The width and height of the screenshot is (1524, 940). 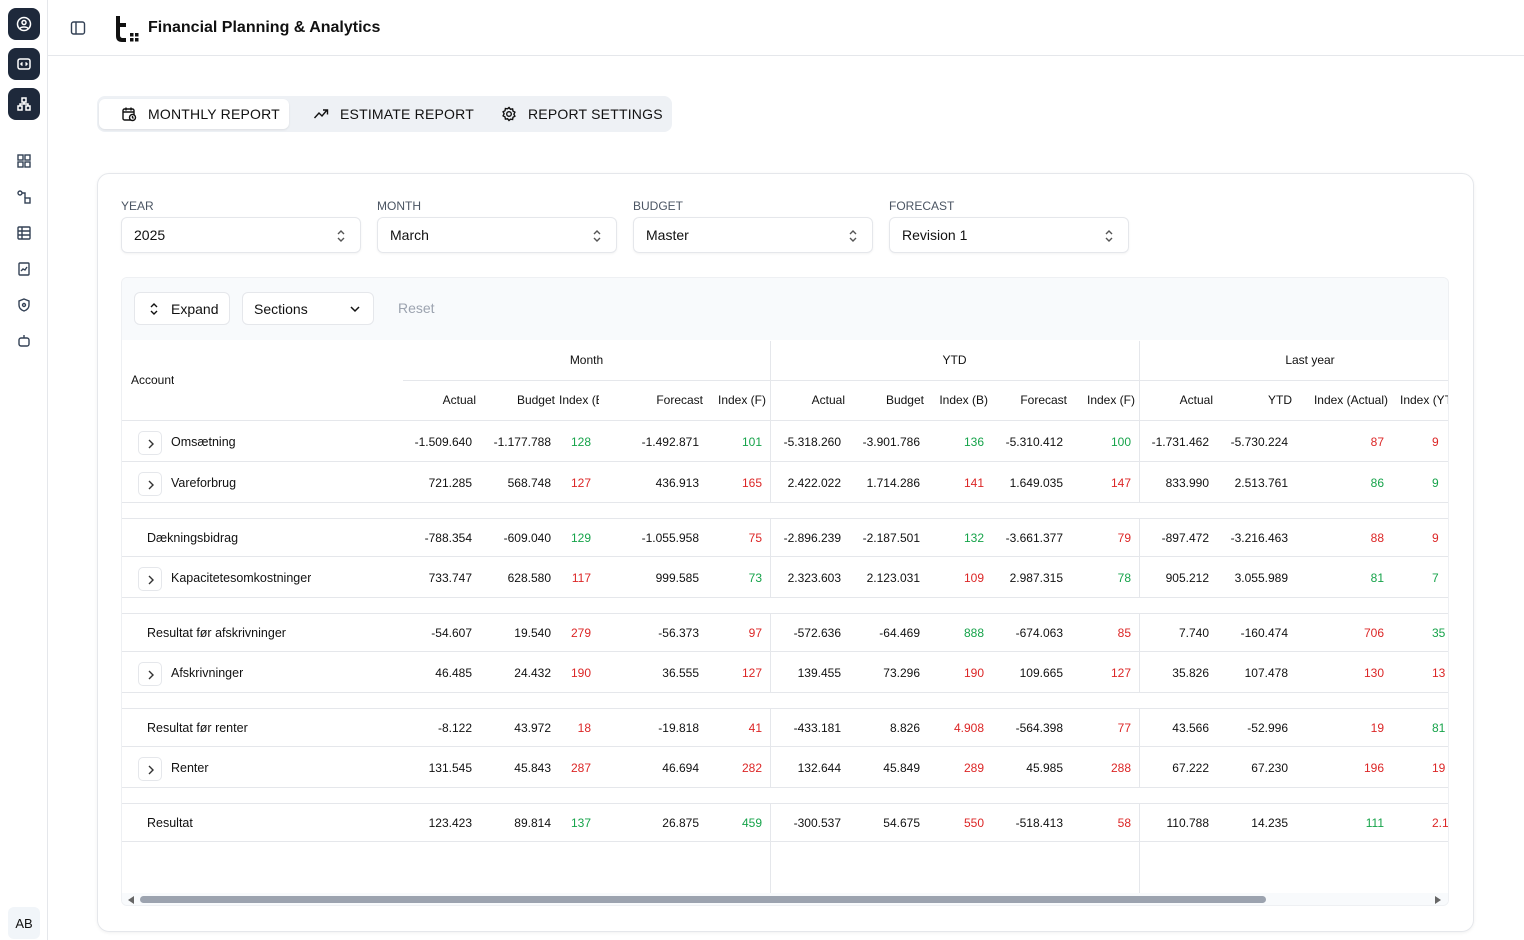 What do you see at coordinates (678, 728) in the screenshot?
I see `value-cell: -19.818` at bounding box center [678, 728].